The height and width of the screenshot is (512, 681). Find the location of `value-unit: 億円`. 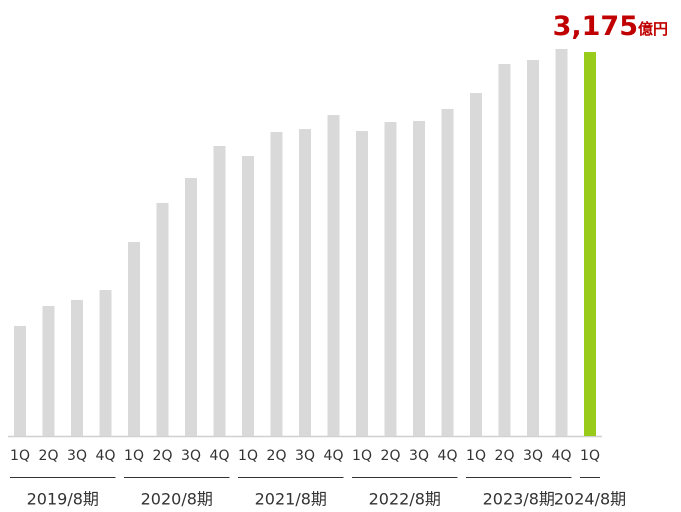

value-unit: 億円 is located at coordinates (653, 29).